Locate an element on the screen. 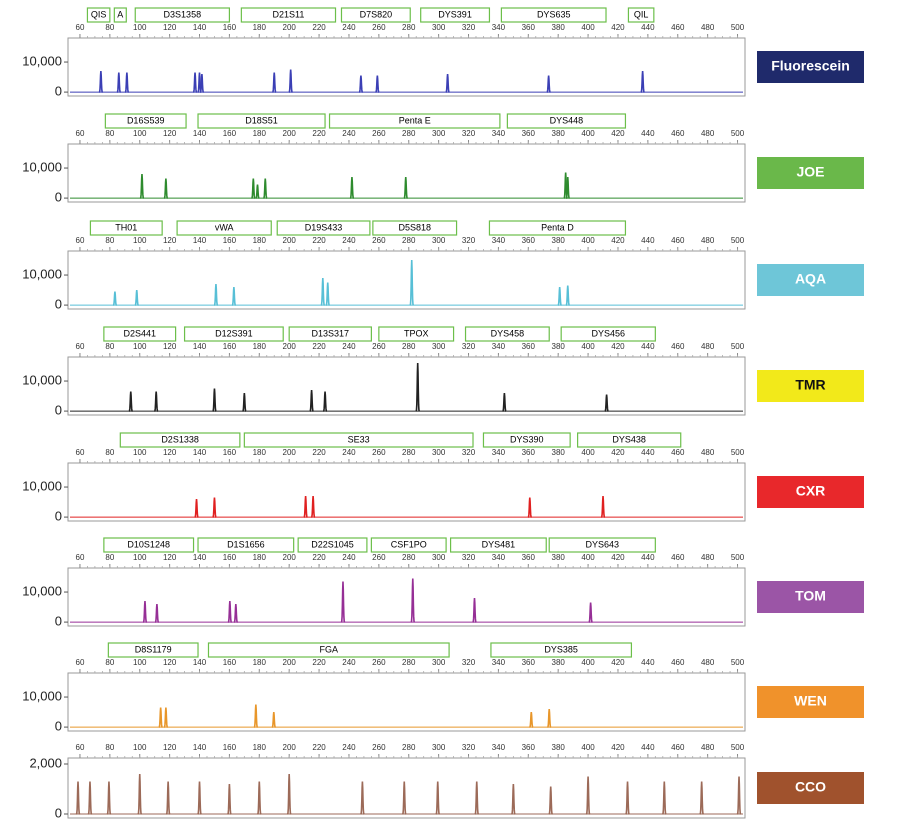  locus-label: D18S51 is located at coordinates (261, 120).